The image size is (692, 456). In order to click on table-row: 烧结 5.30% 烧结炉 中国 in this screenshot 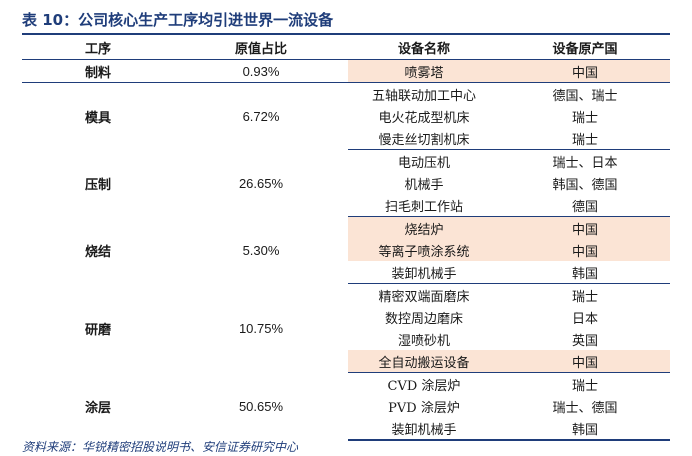, I will do `click(346, 238)`.